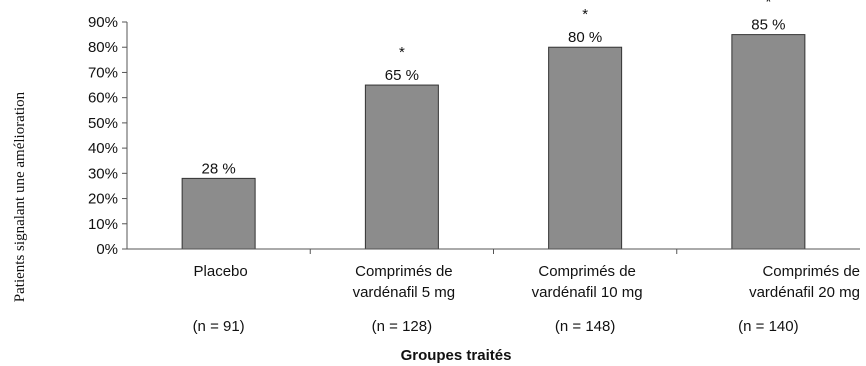 The image size is (866, 366). I want to click on group-size-label: (n = 128), so click(402, 326).